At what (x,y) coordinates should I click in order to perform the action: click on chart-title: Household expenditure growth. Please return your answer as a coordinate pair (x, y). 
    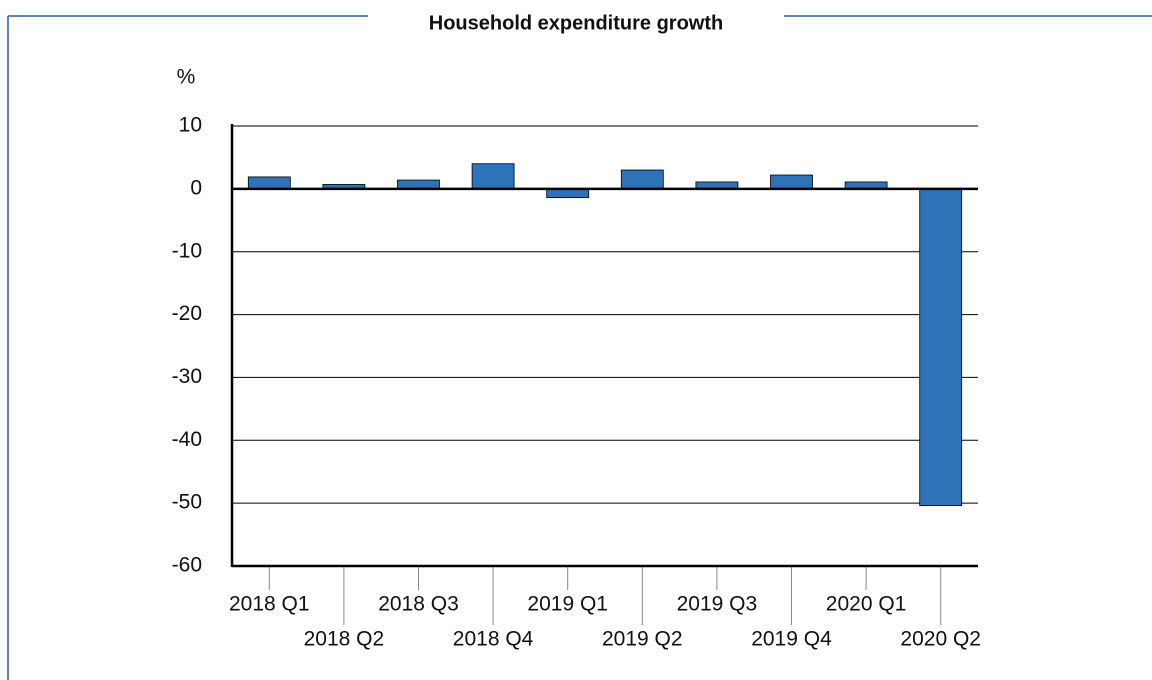
    Looking at the image, I should click on (576, 23).